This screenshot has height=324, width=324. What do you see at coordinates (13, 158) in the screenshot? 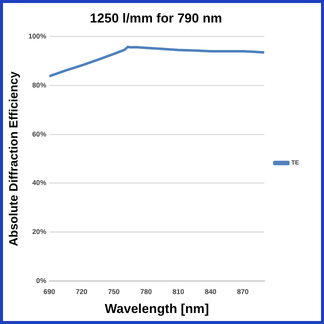
I see `y-axis-title: Absolute Diffraction Efficiency` at bounding box center [13, 158].